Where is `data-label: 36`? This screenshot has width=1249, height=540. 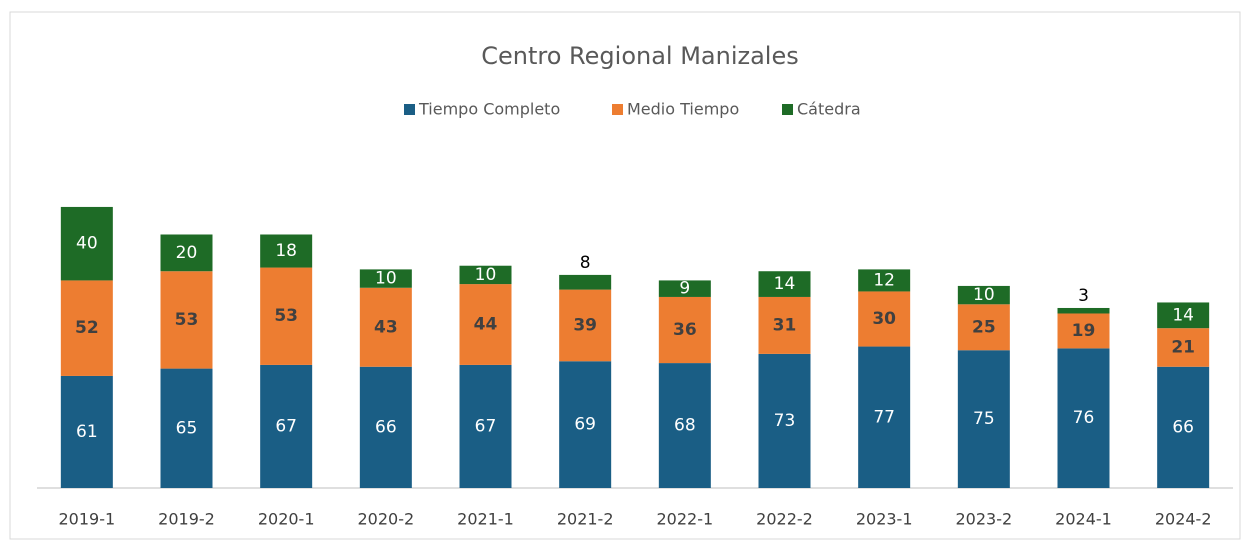
data-label: 36 is located at coordinates (685, 330).